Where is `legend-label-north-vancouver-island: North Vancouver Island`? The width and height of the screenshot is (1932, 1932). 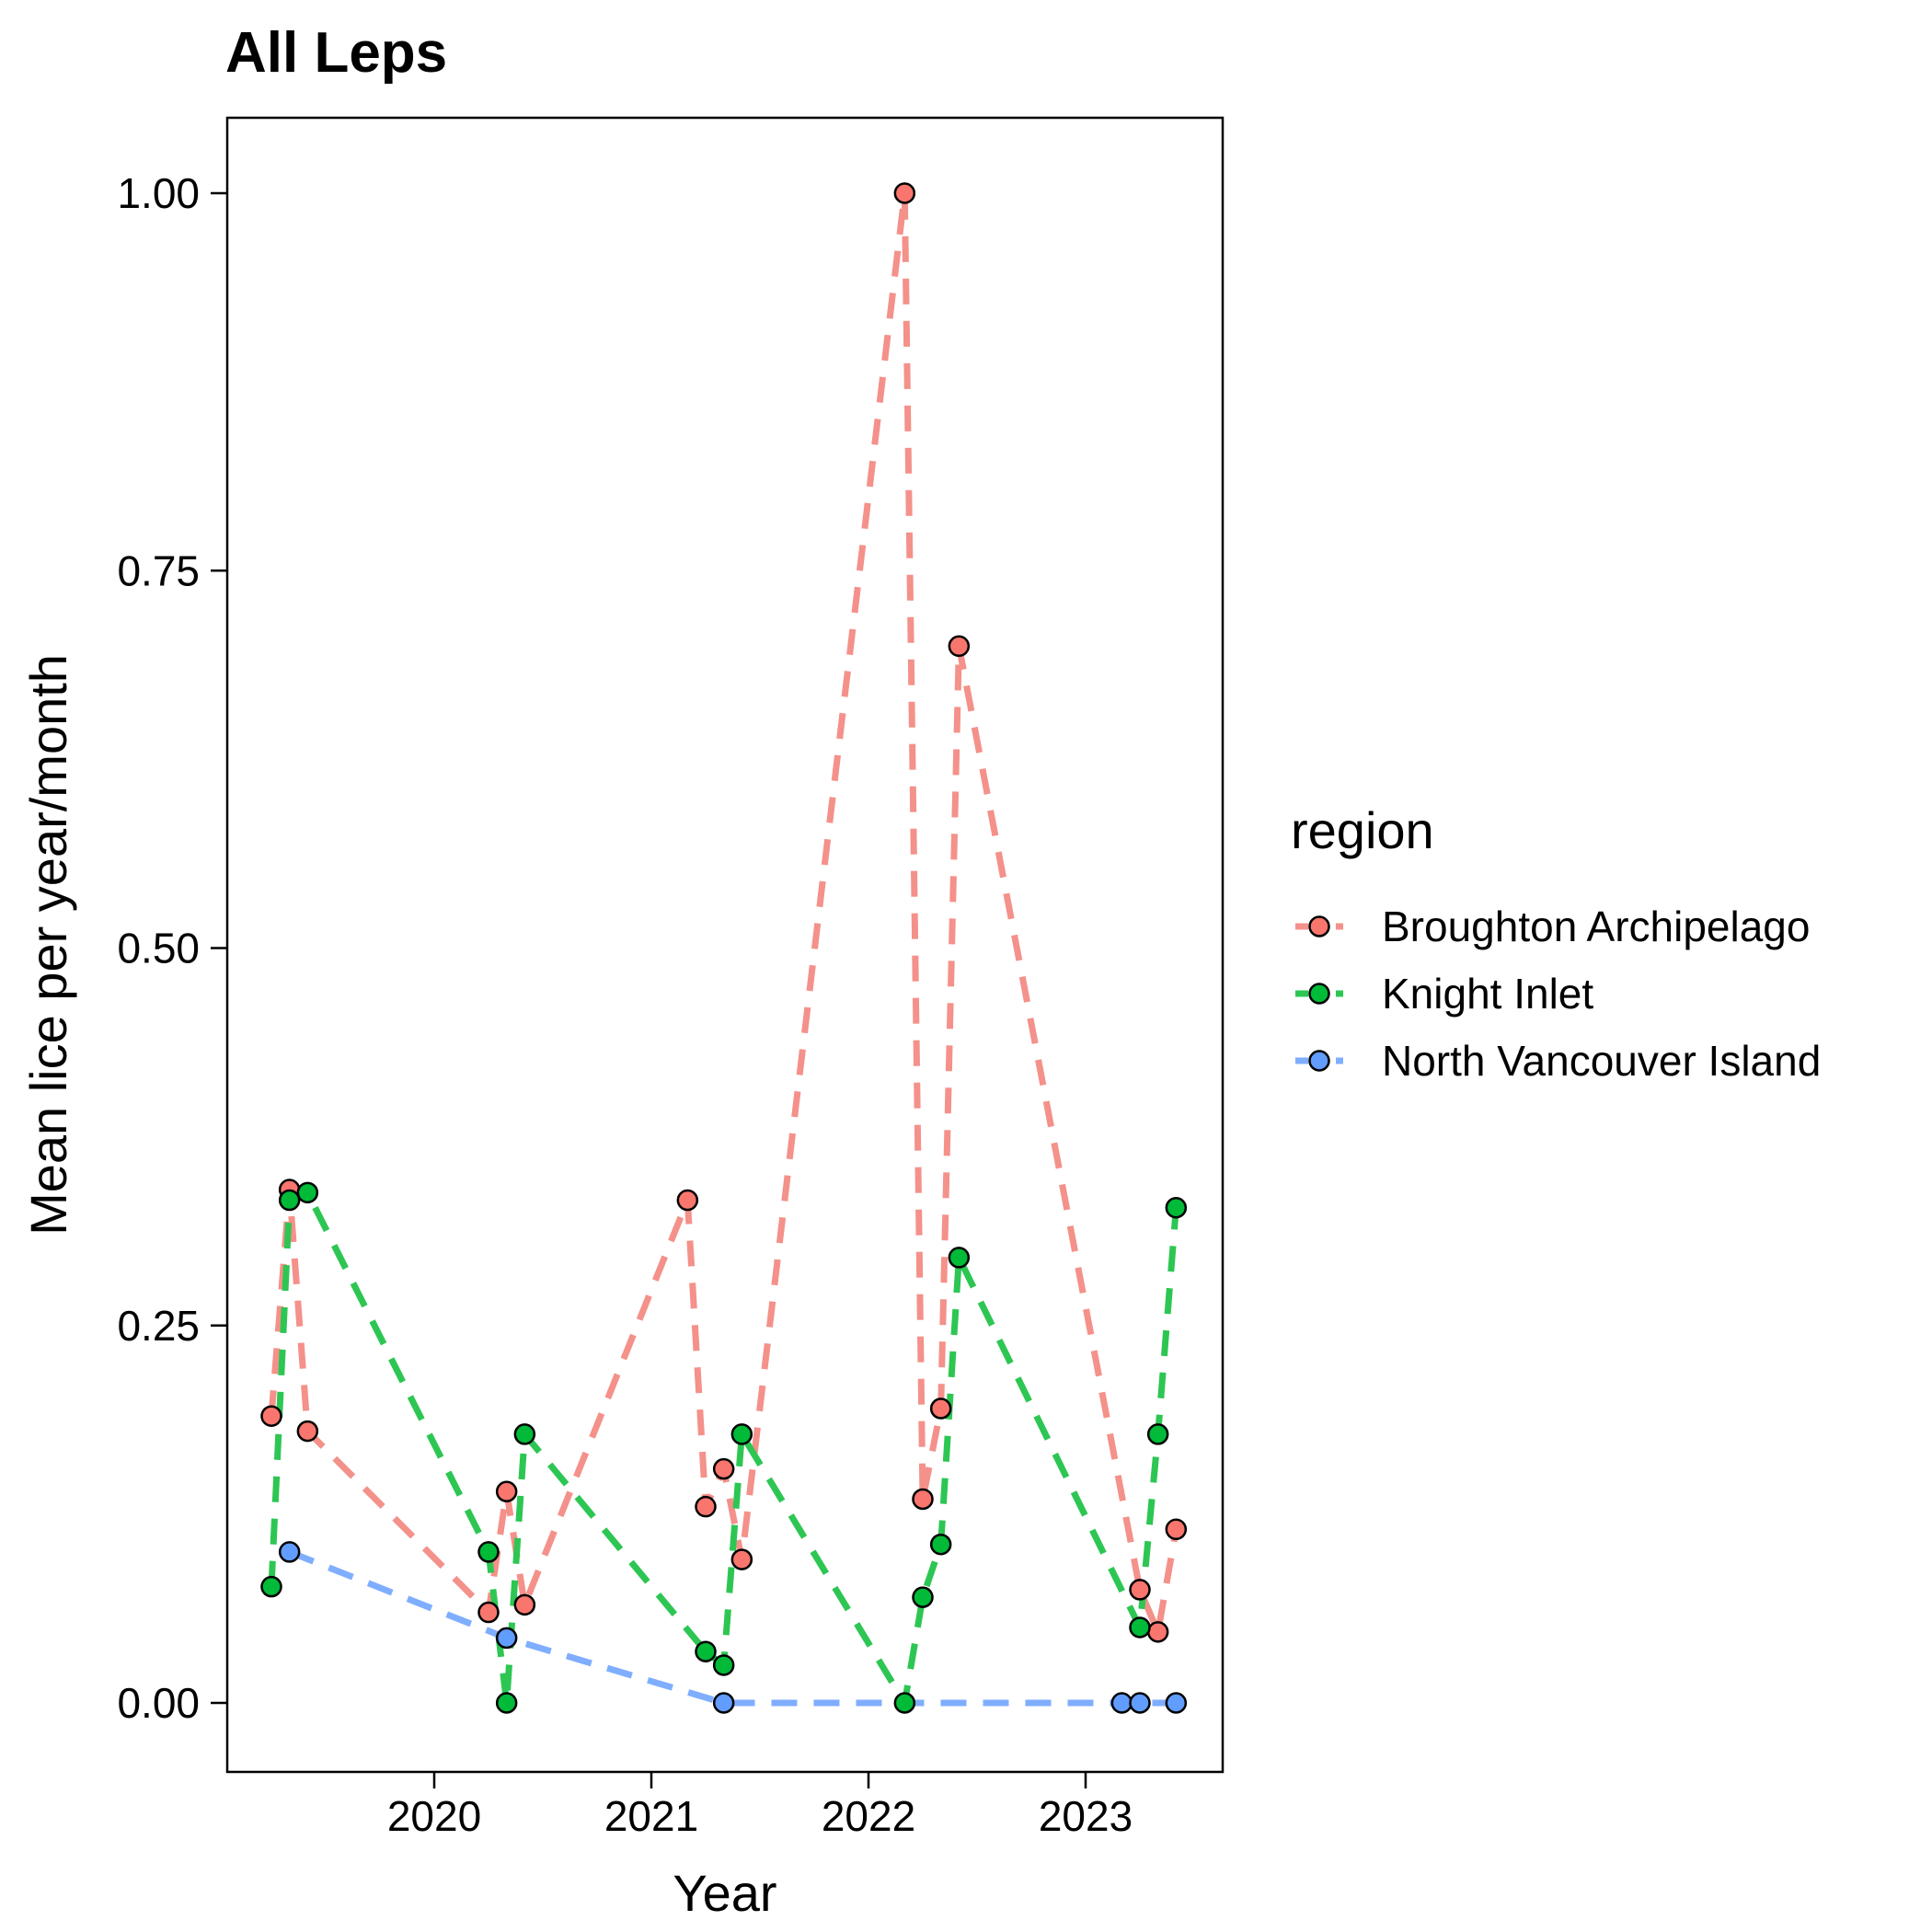 legend-label-north-vancouver-island: North Vancouver Island is located at coordinates (1601, 1061).